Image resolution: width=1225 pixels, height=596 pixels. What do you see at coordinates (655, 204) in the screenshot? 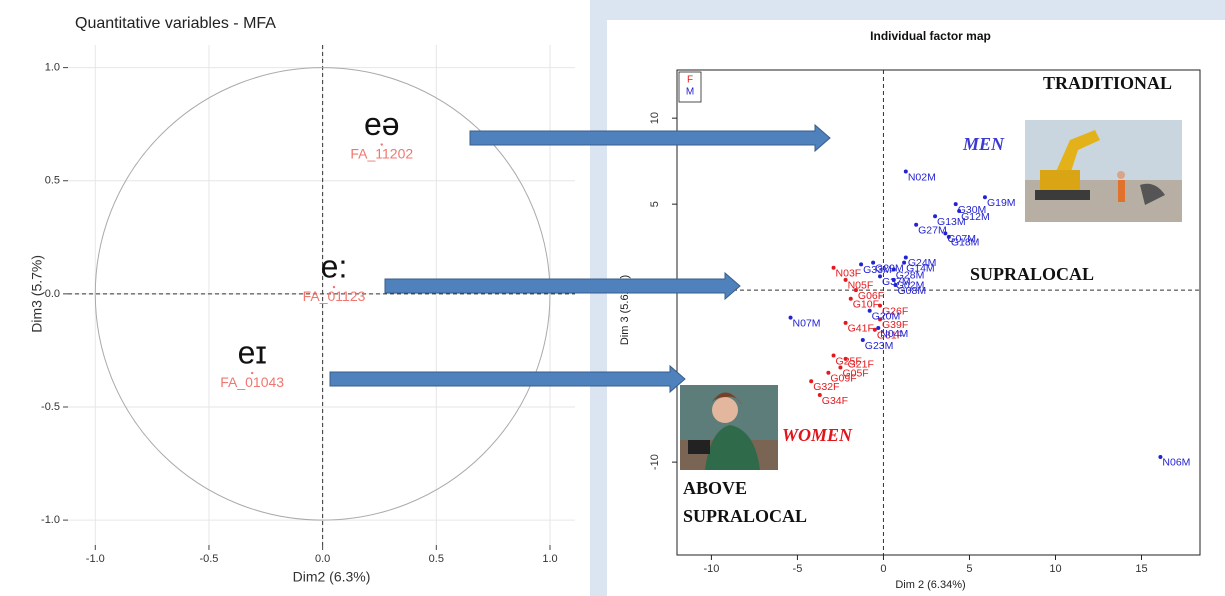
I see `y-tick-label: 5` at bounding box center [655, 204].